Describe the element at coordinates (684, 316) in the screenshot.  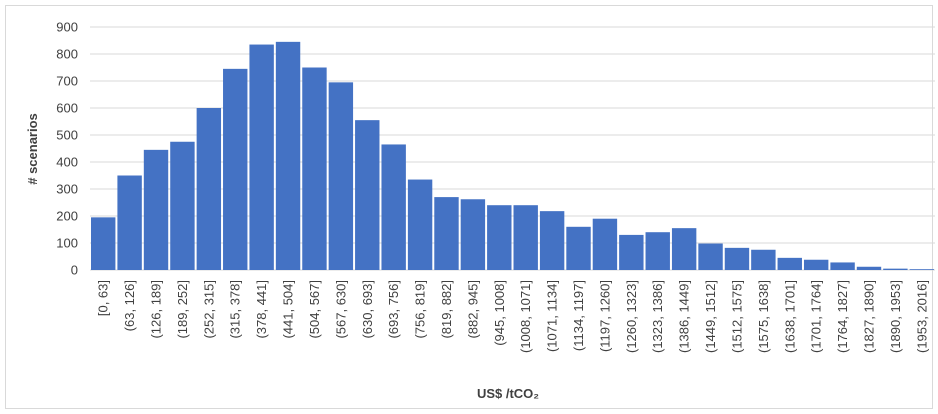
I see `x-tick-label: (1386, 1449]` at that location.